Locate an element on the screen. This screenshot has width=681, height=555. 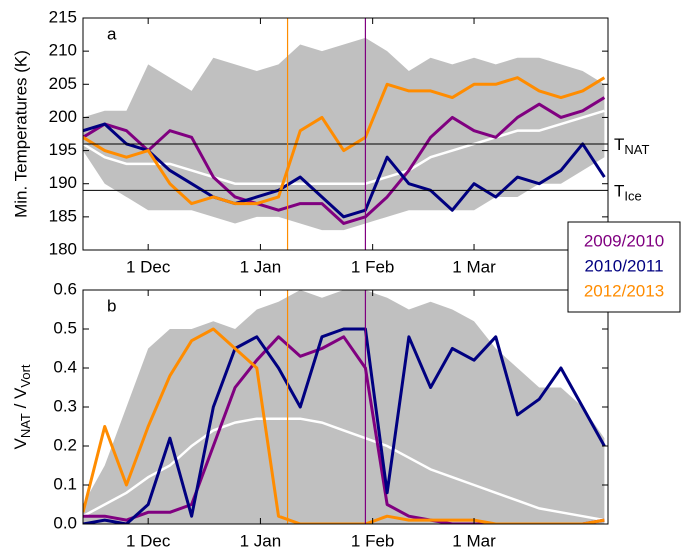
y-tick-label: 0.1 is located at coordinates (65, 483).